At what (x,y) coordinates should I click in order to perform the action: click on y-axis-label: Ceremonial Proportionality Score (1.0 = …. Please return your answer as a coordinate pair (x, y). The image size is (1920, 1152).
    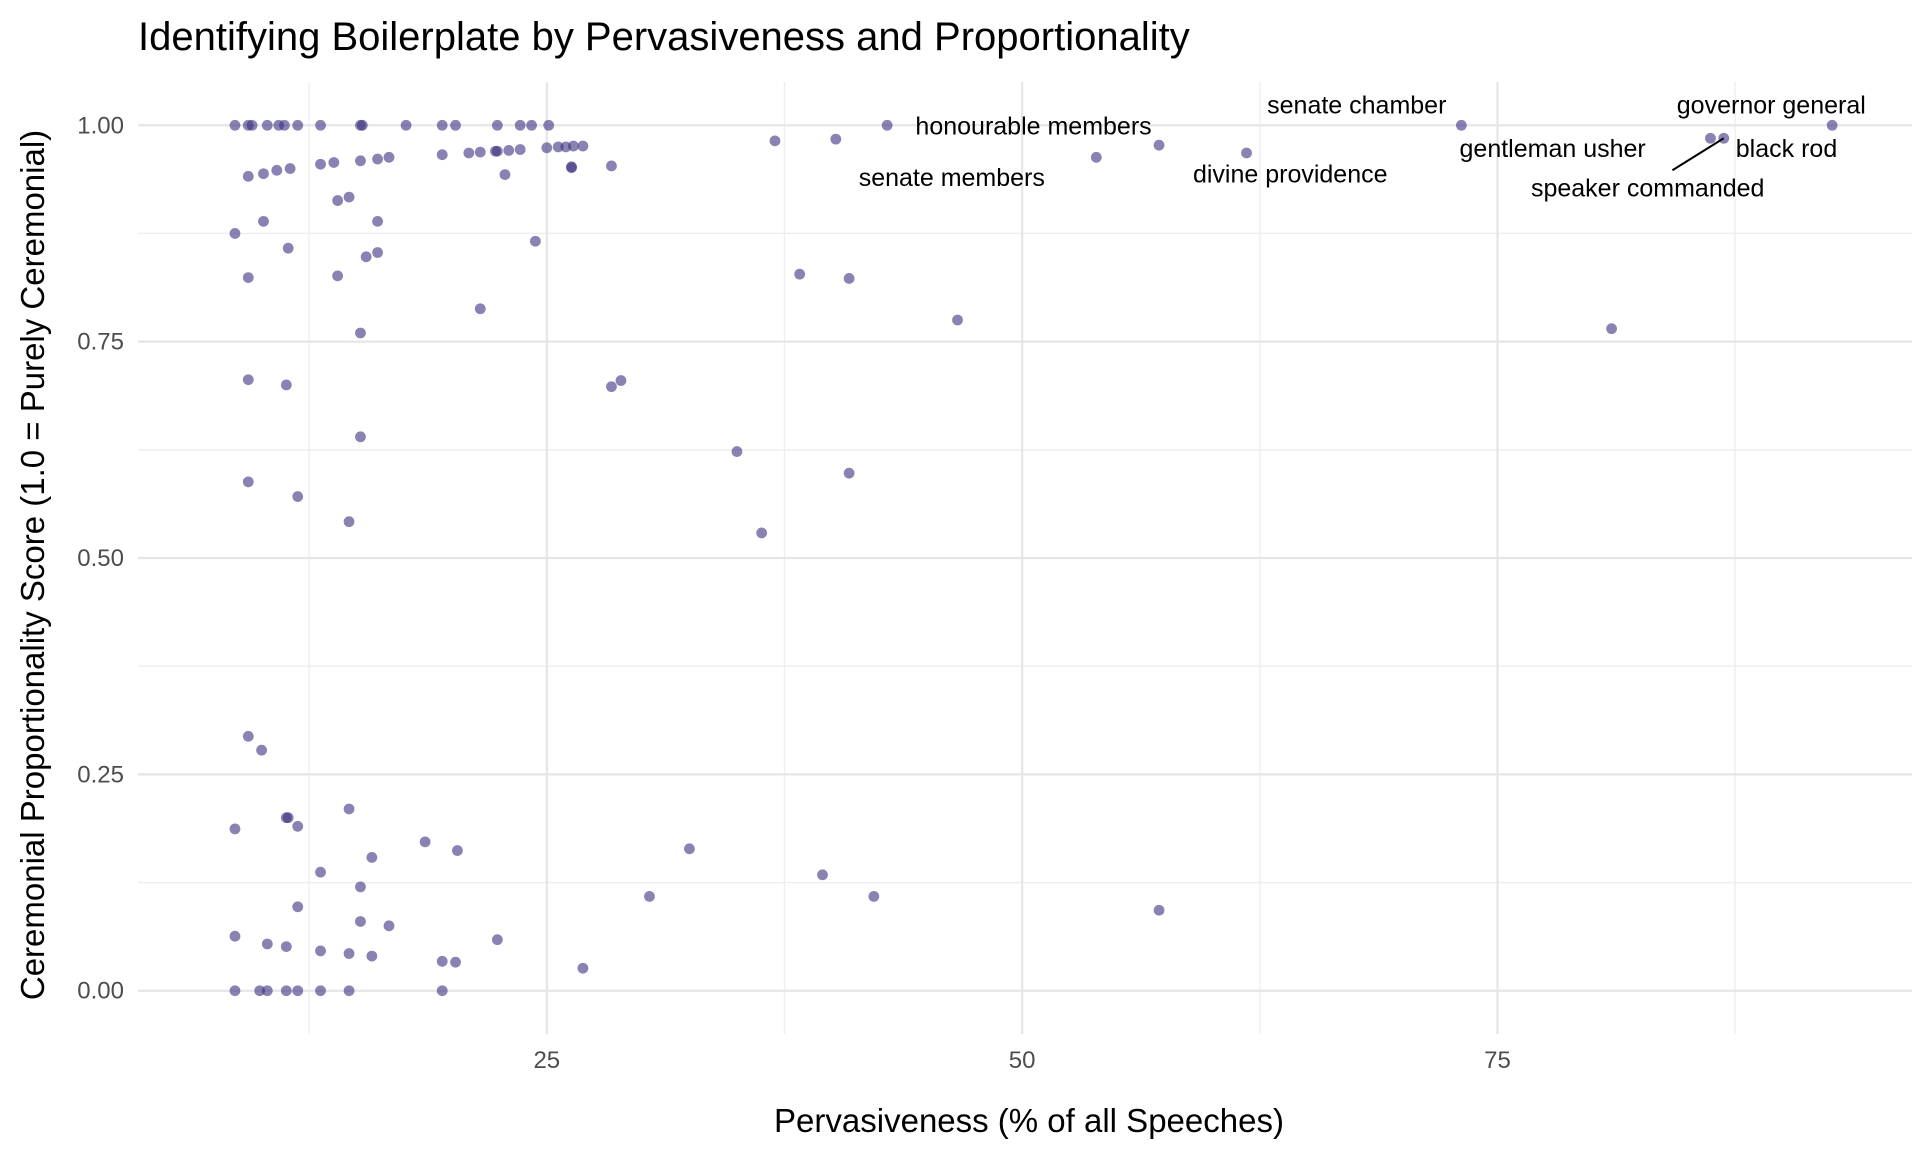
    Looking at the image, I should click on (32, 565).